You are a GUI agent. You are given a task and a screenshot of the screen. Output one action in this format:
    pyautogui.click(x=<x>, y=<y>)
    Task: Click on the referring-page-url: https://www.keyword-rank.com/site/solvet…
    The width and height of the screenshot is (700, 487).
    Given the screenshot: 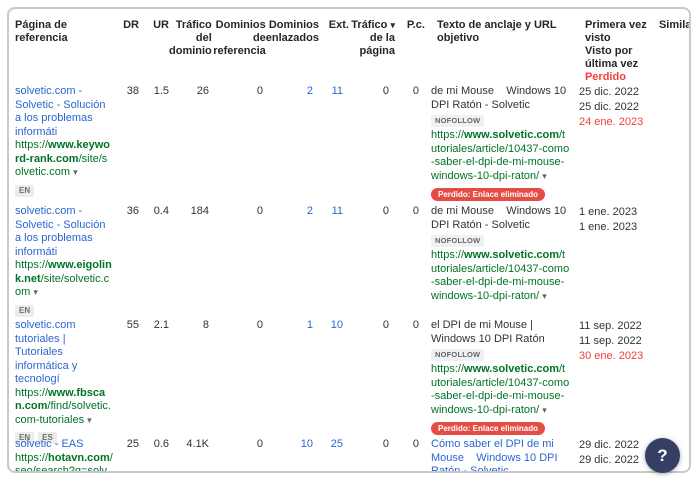 What is the action you would take?
    pyautogui.click(x=62, y=158)
    